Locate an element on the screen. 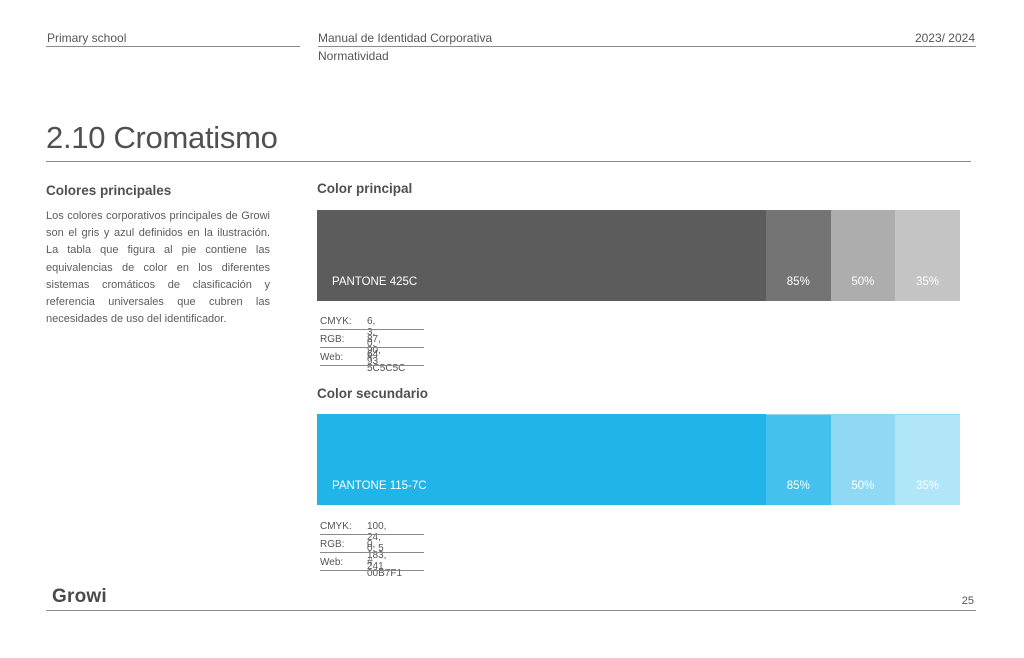  secondary-rgb-label: RGB: is located at coordinates (332, 544).